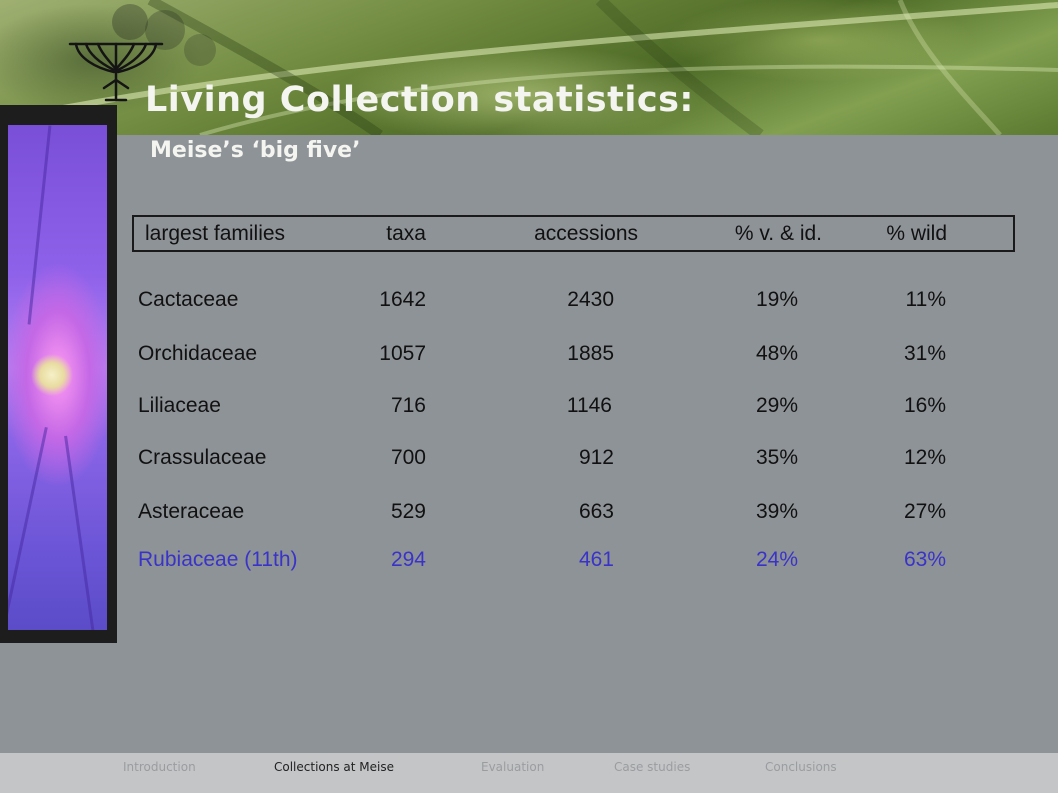 This screenshot has height=793, width=1058. I want to click on footer-nav-case-studies: Case studies, so click(652, 767).